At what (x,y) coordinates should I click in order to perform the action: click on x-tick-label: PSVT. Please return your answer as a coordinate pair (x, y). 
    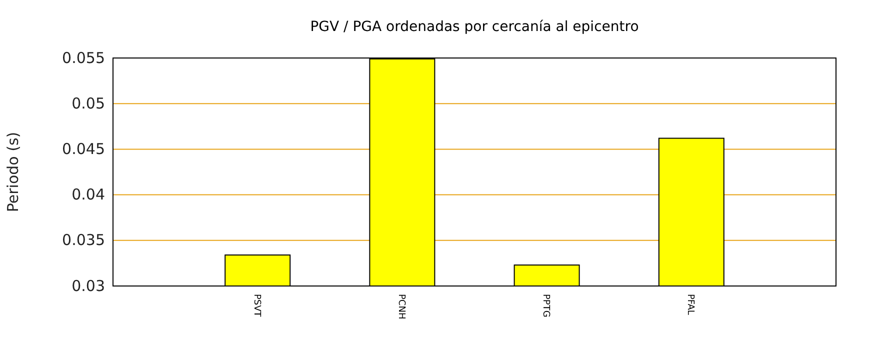
    Looking at the image, I should click on (256, 306).